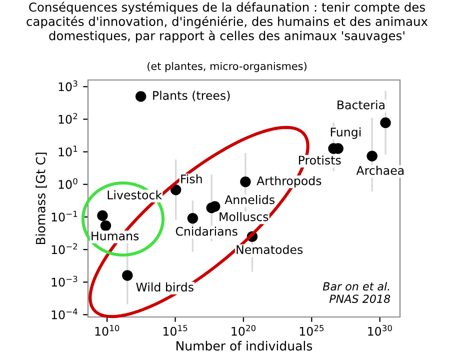 This screenshot has height=358, width=454. I want to click on annotation: Humans, so click(115, 236).